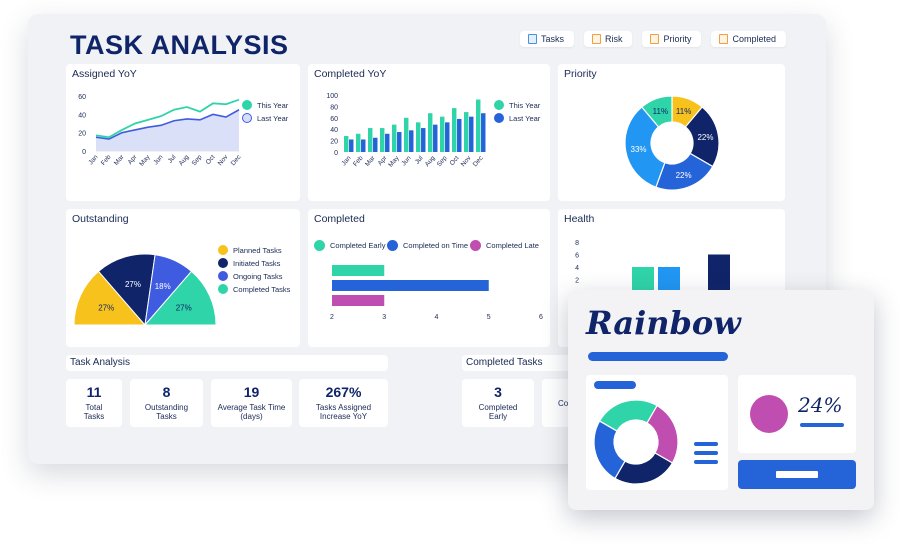  Describe the element at coordinates (258, 276) in the screenshot. I see `legend-label: Ongoing Tasks` at that location.